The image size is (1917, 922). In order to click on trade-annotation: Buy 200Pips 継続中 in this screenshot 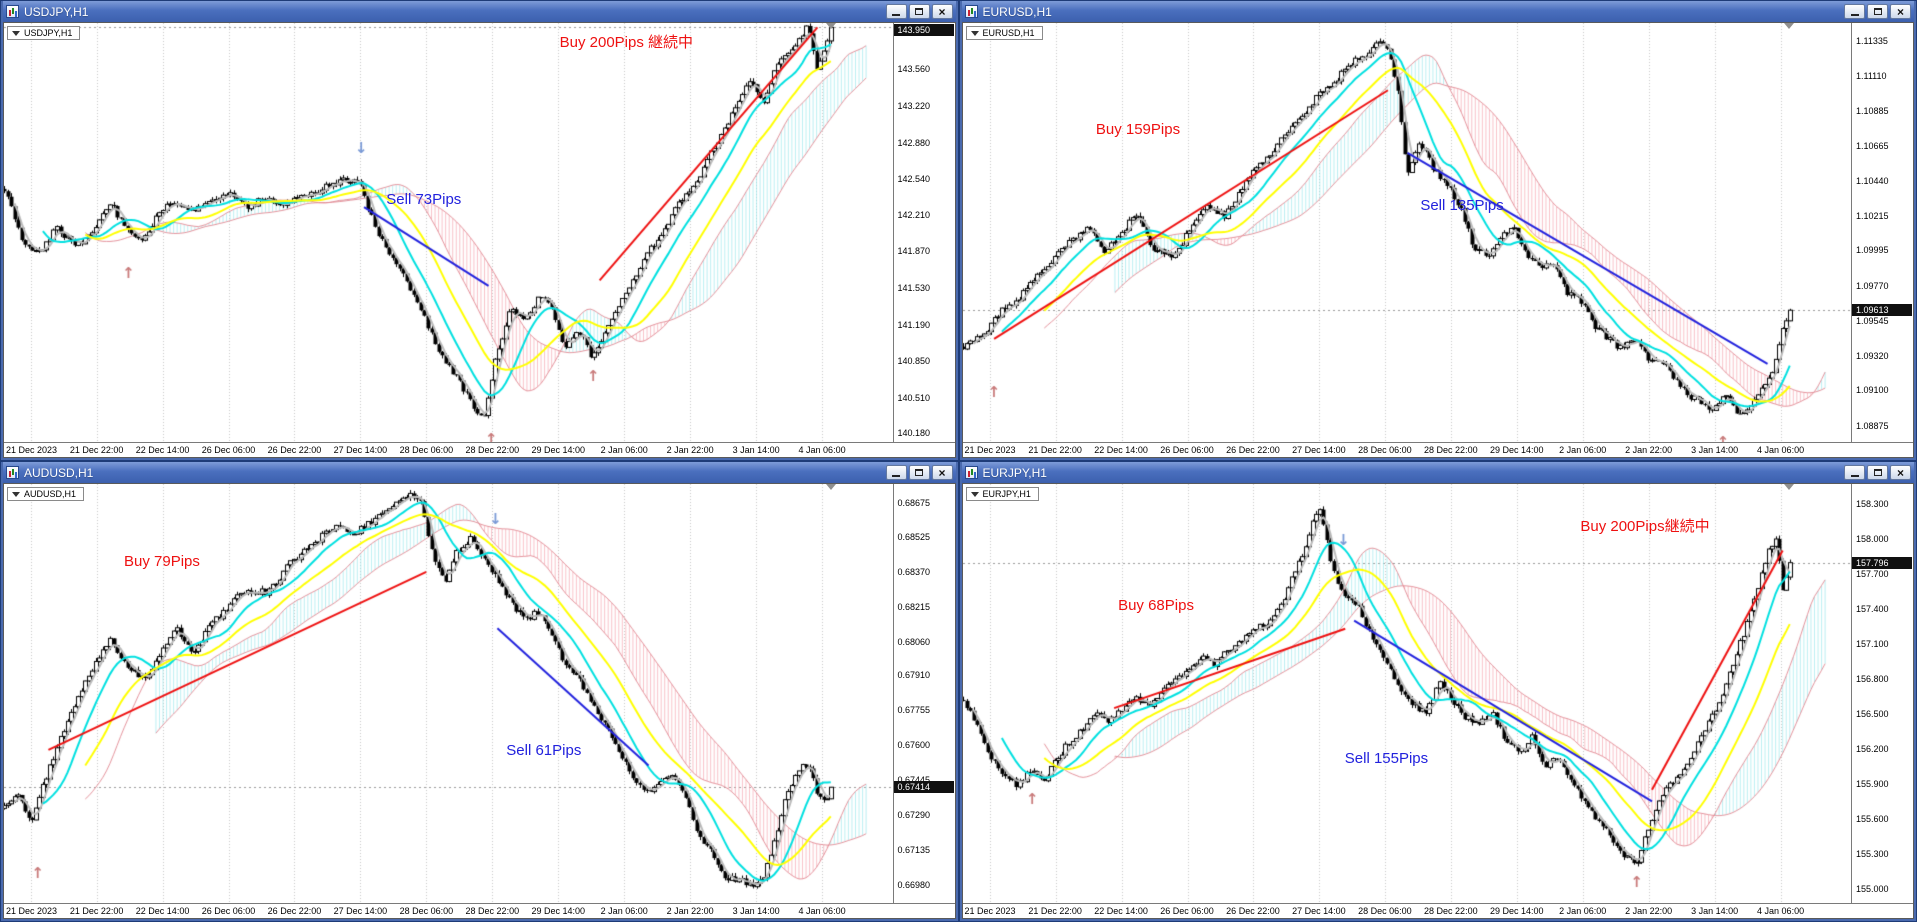, I will do `click(626, 43)`.